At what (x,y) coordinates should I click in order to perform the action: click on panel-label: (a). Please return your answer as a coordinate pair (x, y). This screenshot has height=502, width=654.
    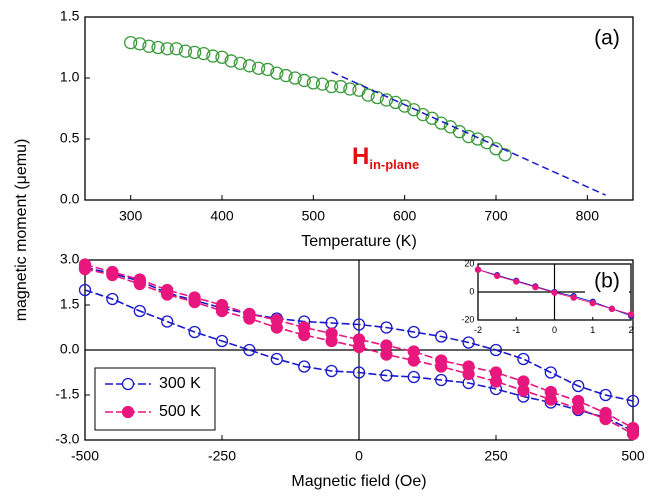
    Looking at the image, I should click on (607, 38).